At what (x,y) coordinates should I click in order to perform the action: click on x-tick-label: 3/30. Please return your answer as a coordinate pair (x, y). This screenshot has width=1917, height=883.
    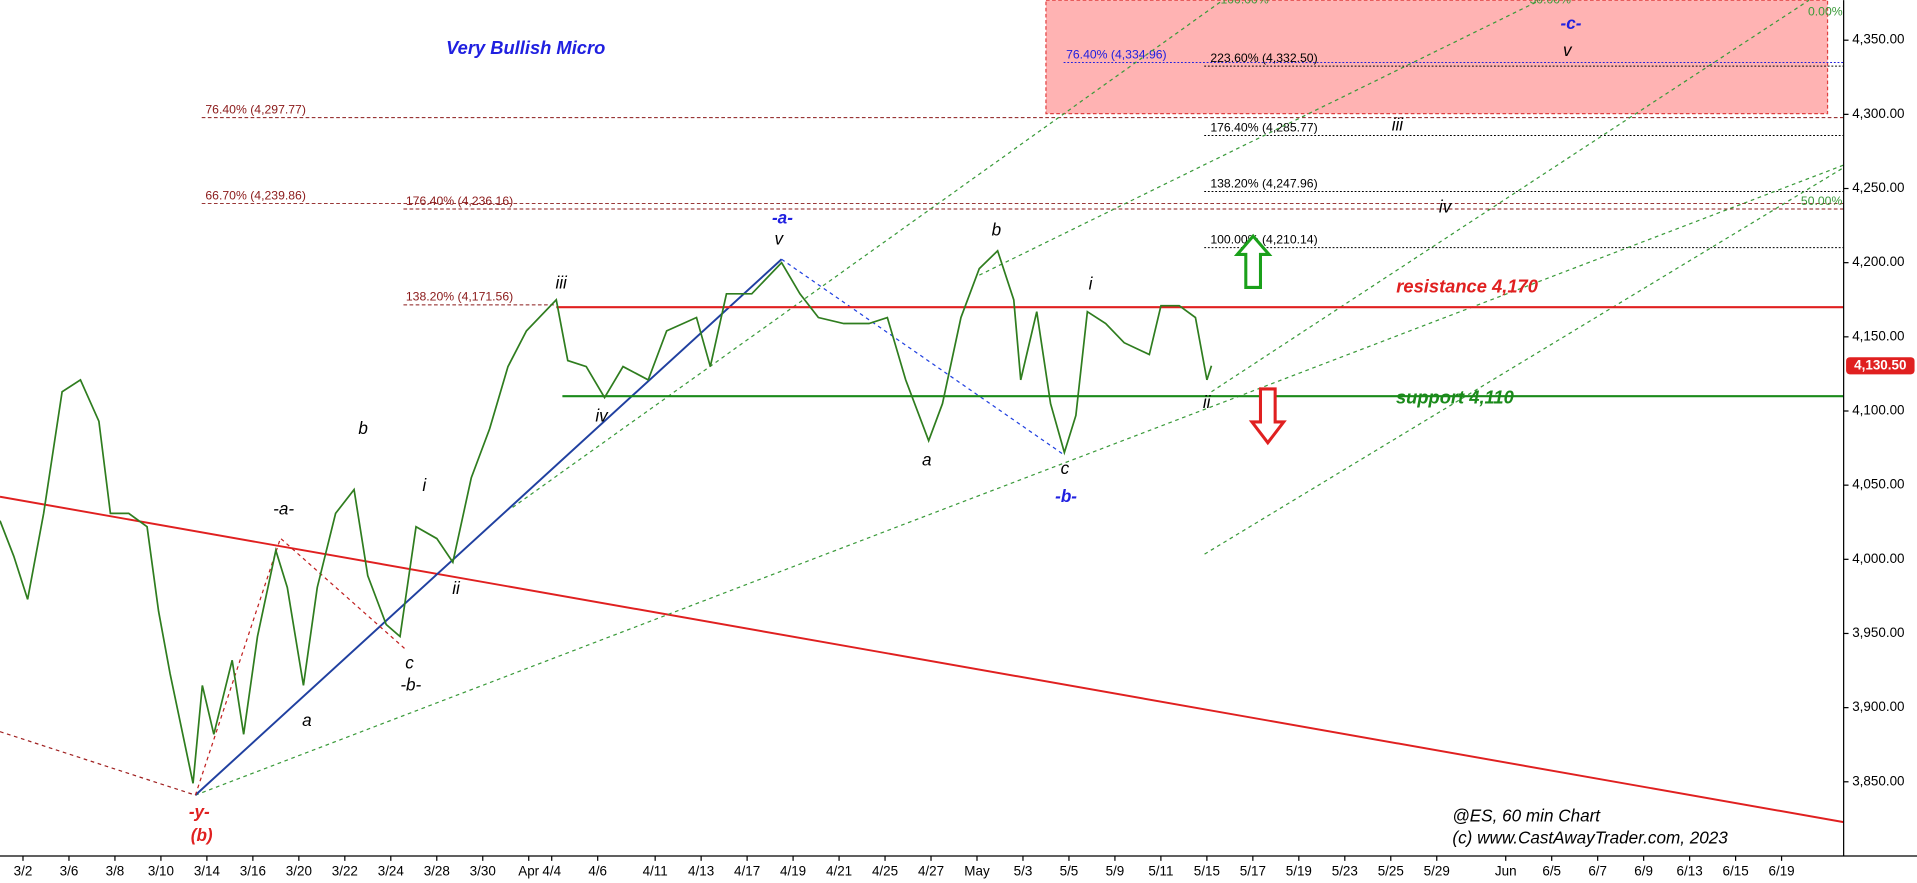
    Looking at the image, I should click on (483, 870).